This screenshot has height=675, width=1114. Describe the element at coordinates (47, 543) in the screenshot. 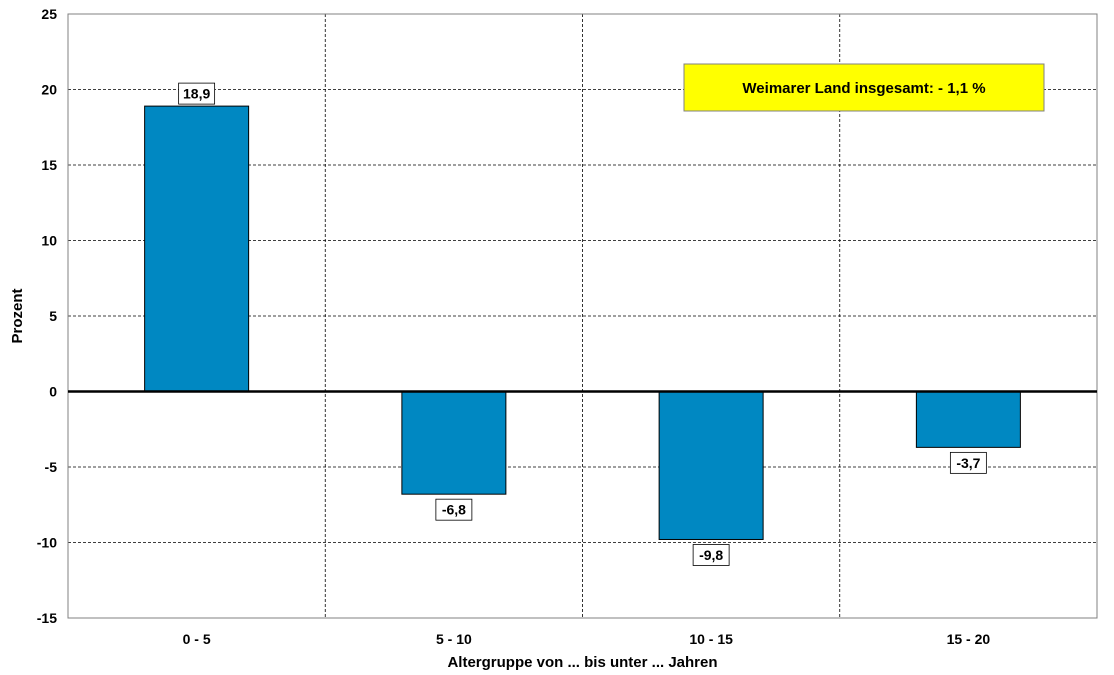

I see `y-tick-label: -10` at that location.